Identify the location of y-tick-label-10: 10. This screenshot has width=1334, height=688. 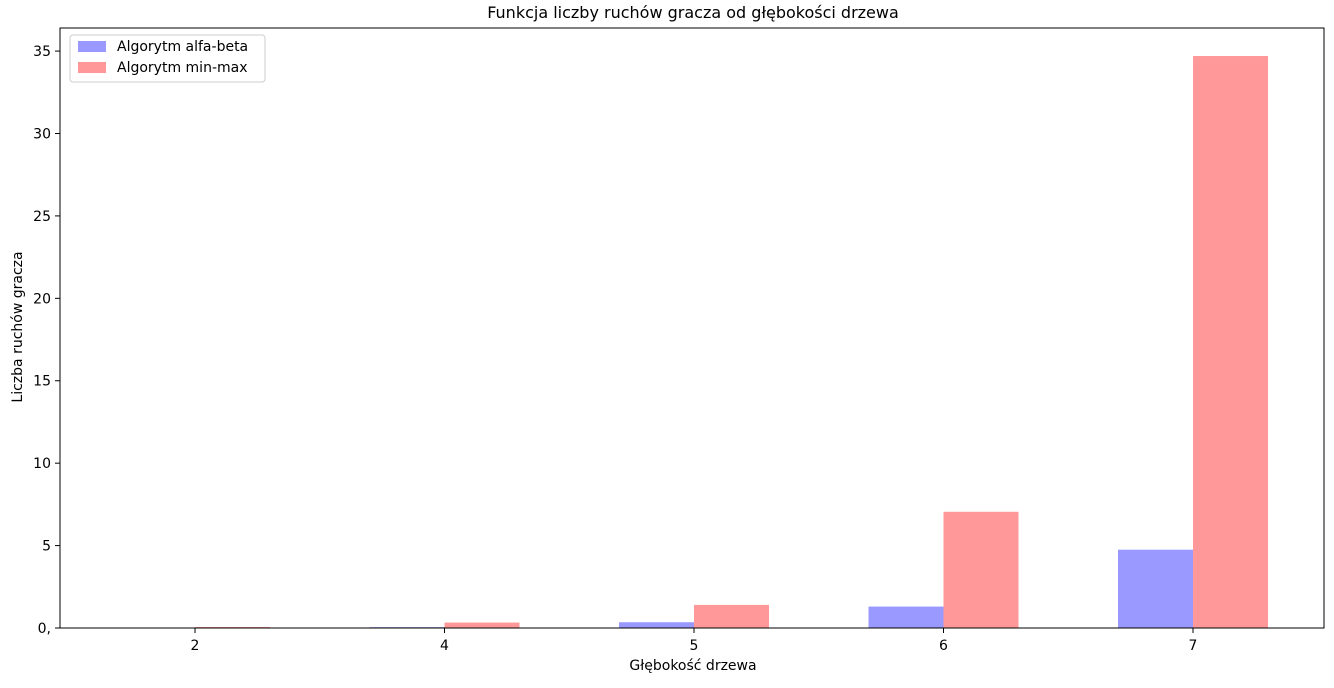
(42, 464).